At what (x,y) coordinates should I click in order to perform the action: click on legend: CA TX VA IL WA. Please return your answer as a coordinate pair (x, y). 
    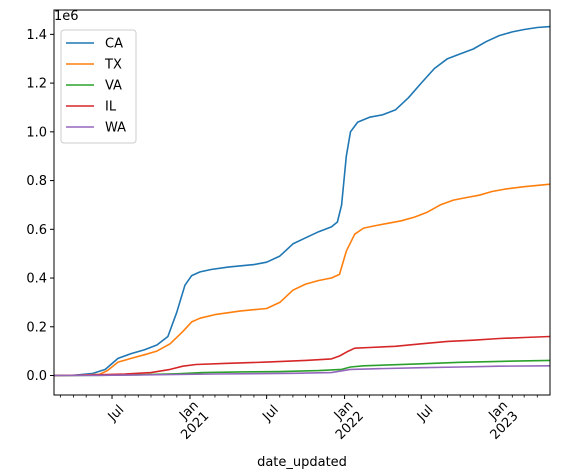
    Looking at the image, I should click on (98, 86).